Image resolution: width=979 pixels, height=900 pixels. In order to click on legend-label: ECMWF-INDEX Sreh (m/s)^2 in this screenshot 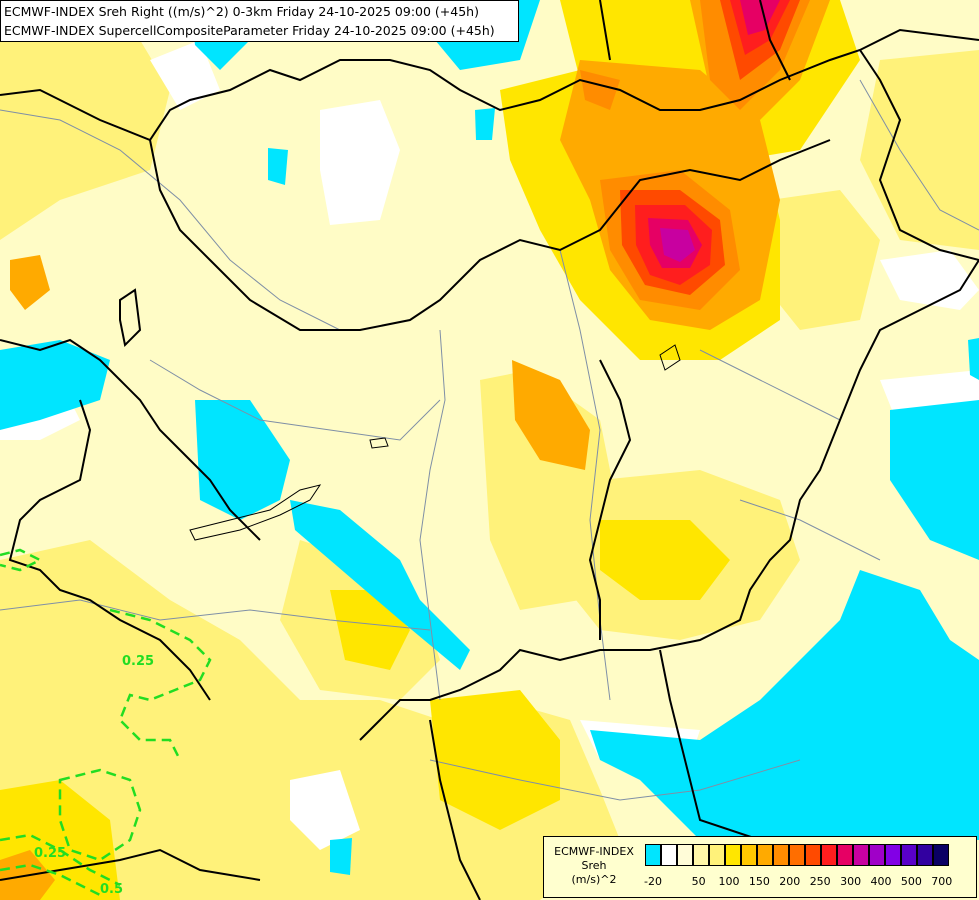, I will do `click(594, 866)`.